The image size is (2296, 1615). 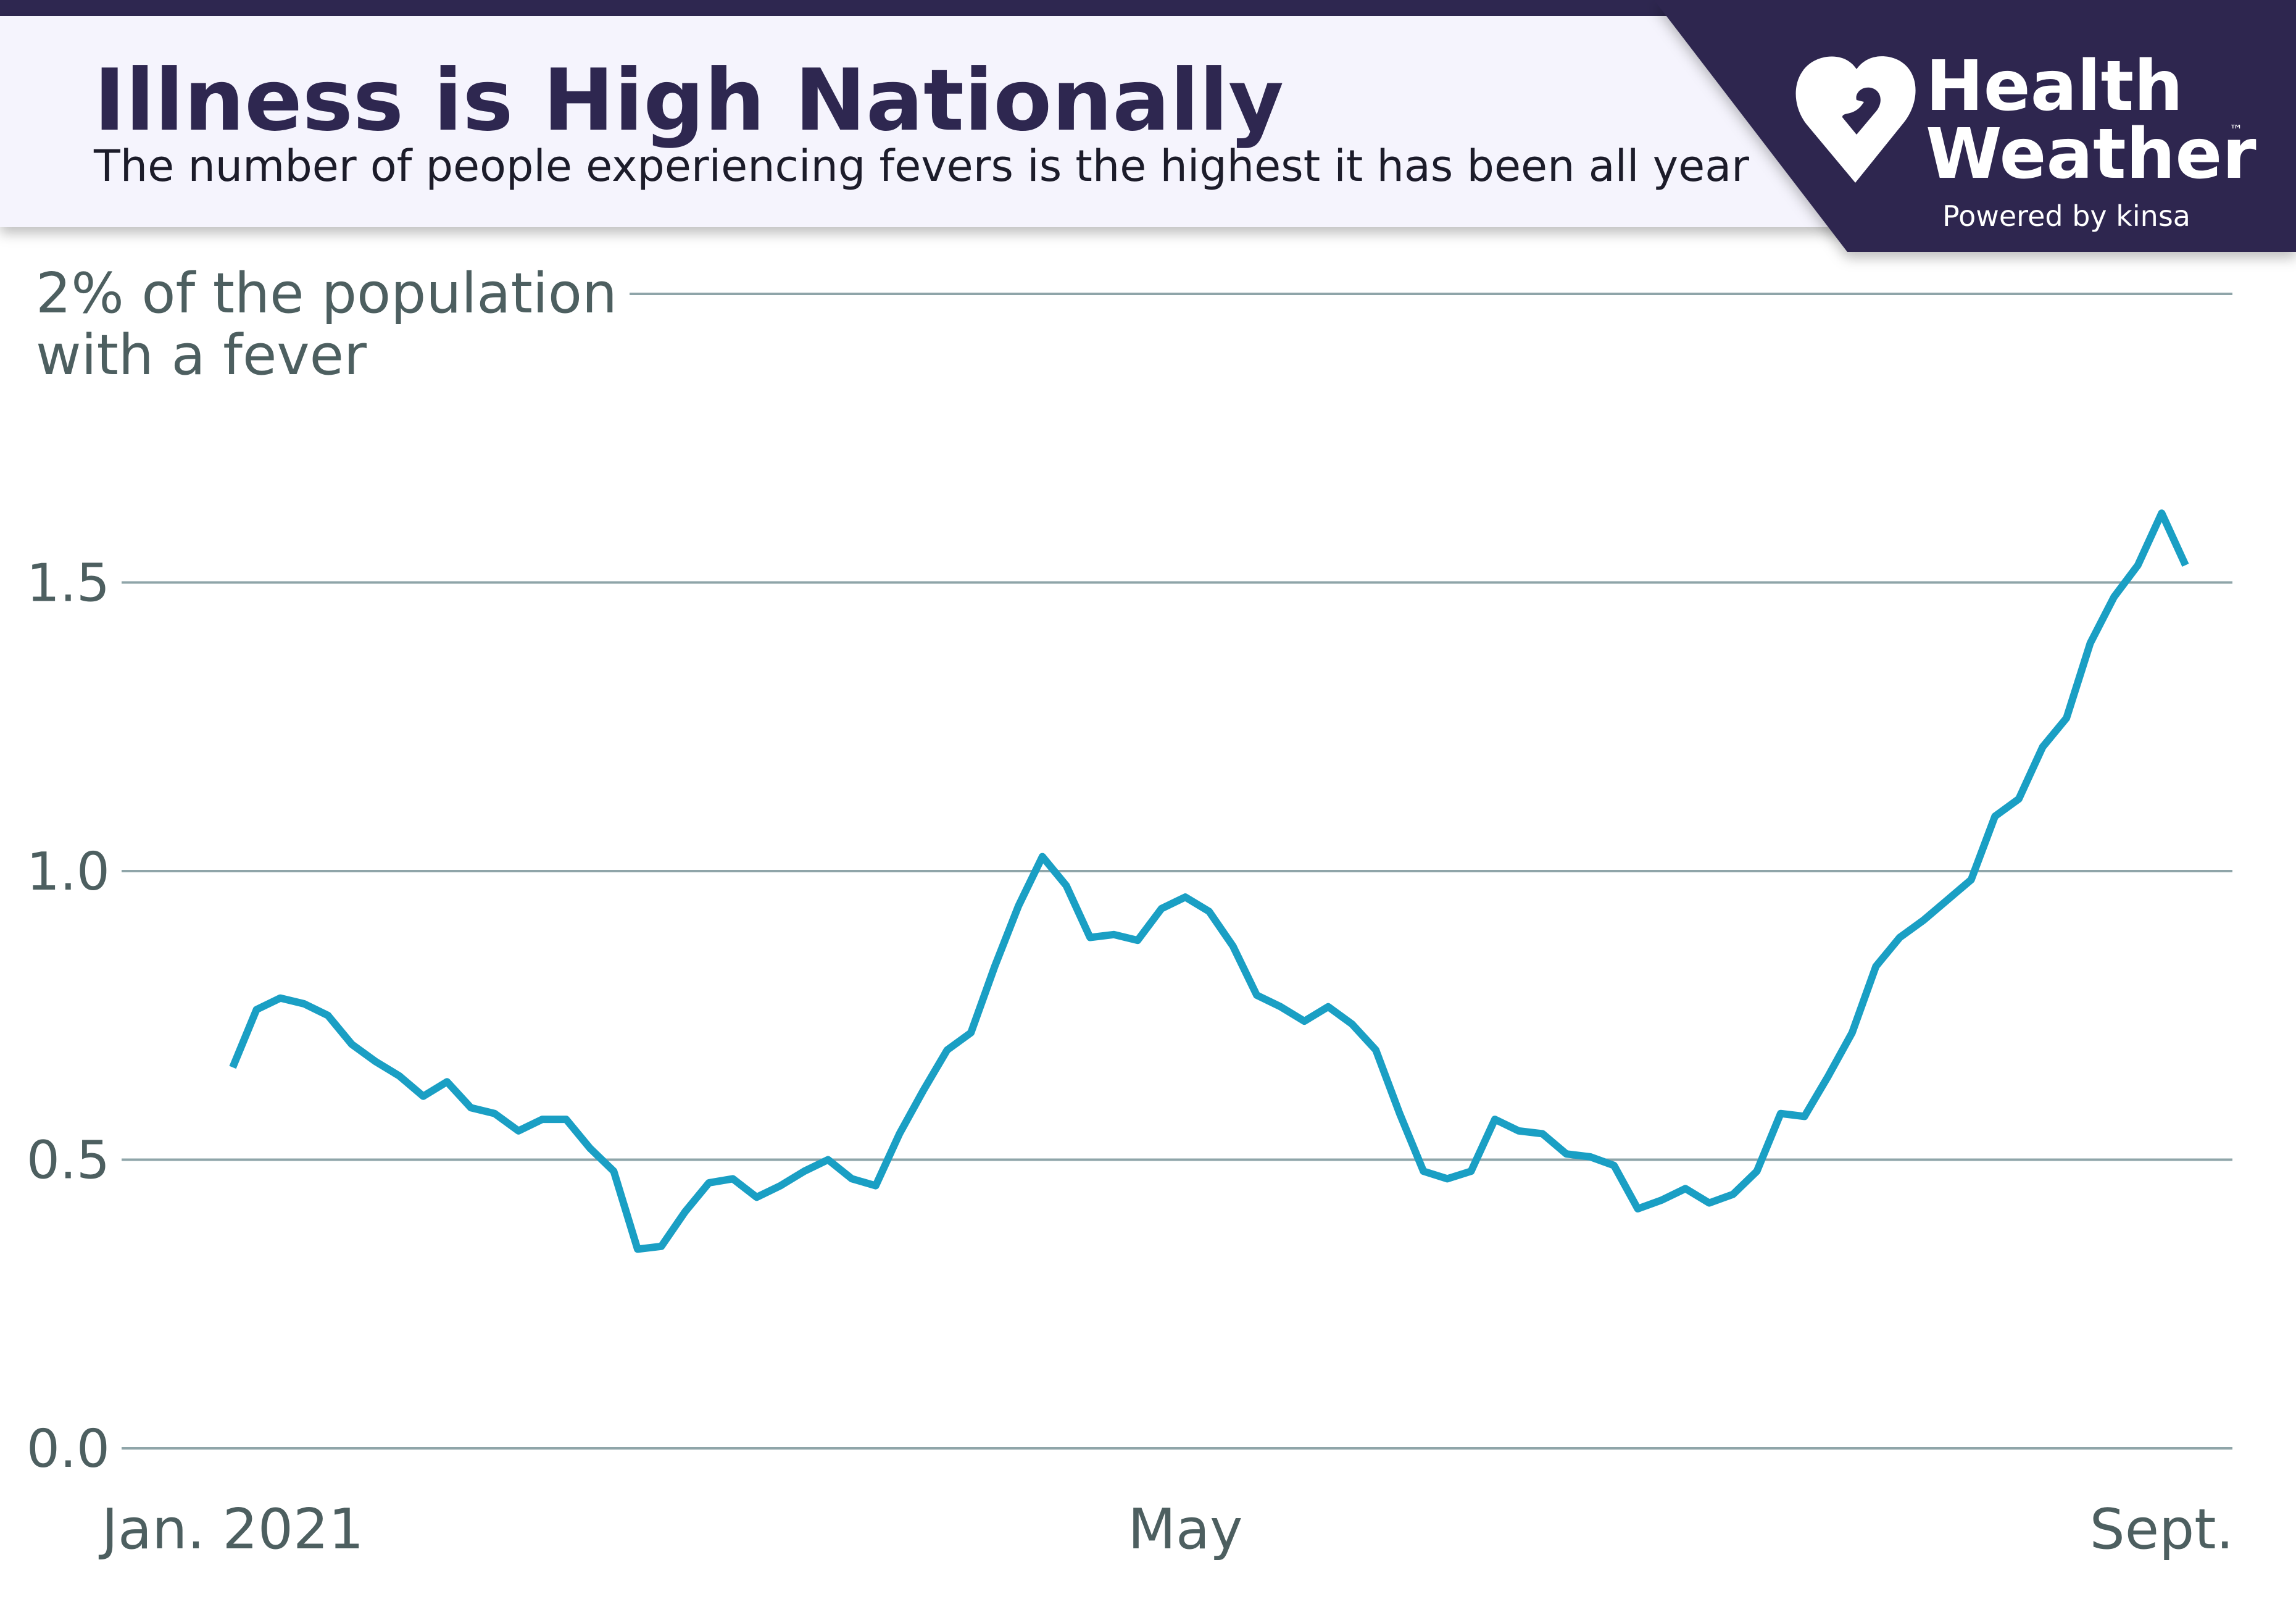 What do you see at coordinates (231, 1529) in the screenshot?
I see `x-tick-label: Jan. 2021` at bounding box center [231, 1529].